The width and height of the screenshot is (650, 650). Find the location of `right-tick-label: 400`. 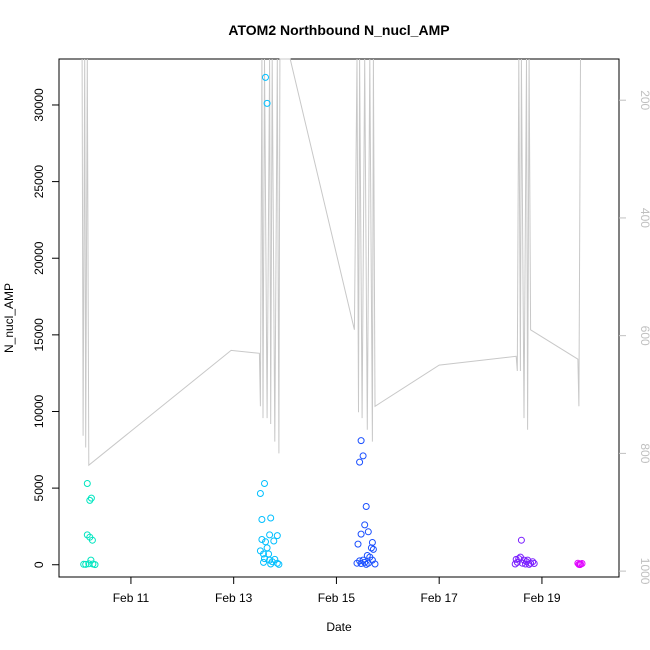

right-tick-label: 400 is located at coordinates (644, 218).